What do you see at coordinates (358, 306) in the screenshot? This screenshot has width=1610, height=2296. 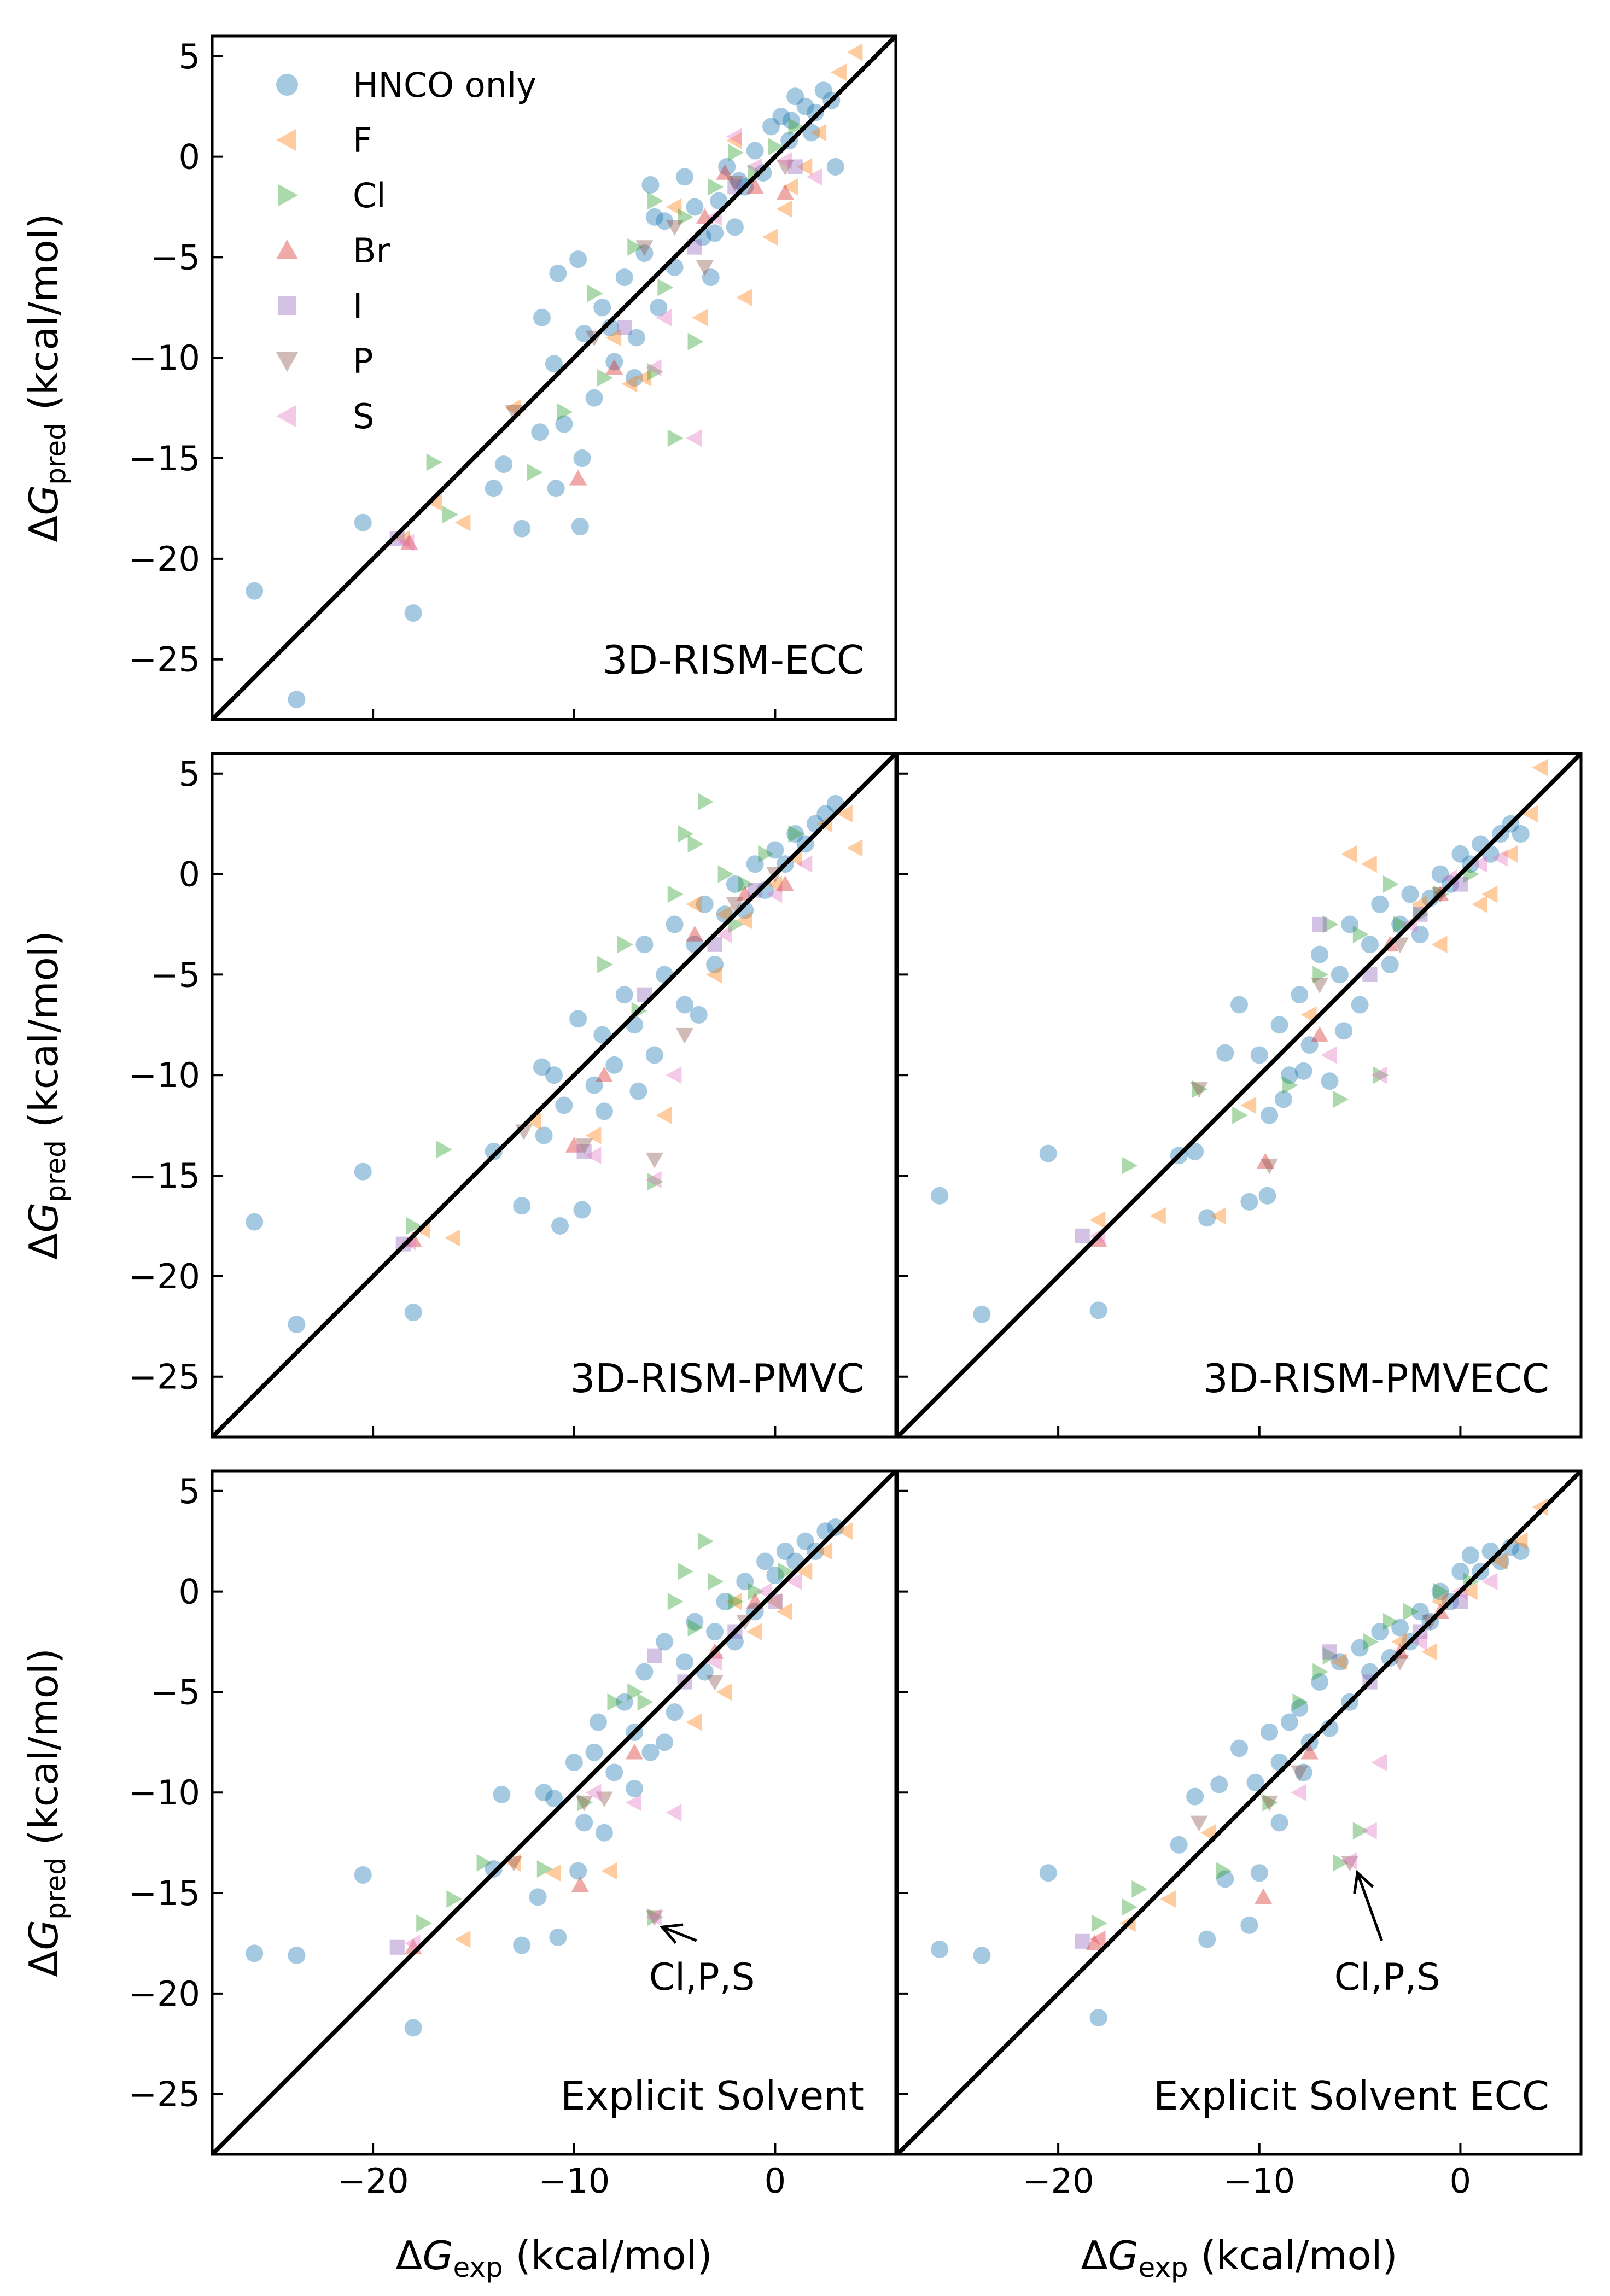 I see `legend-label: I` at bounding box center [358, 306].